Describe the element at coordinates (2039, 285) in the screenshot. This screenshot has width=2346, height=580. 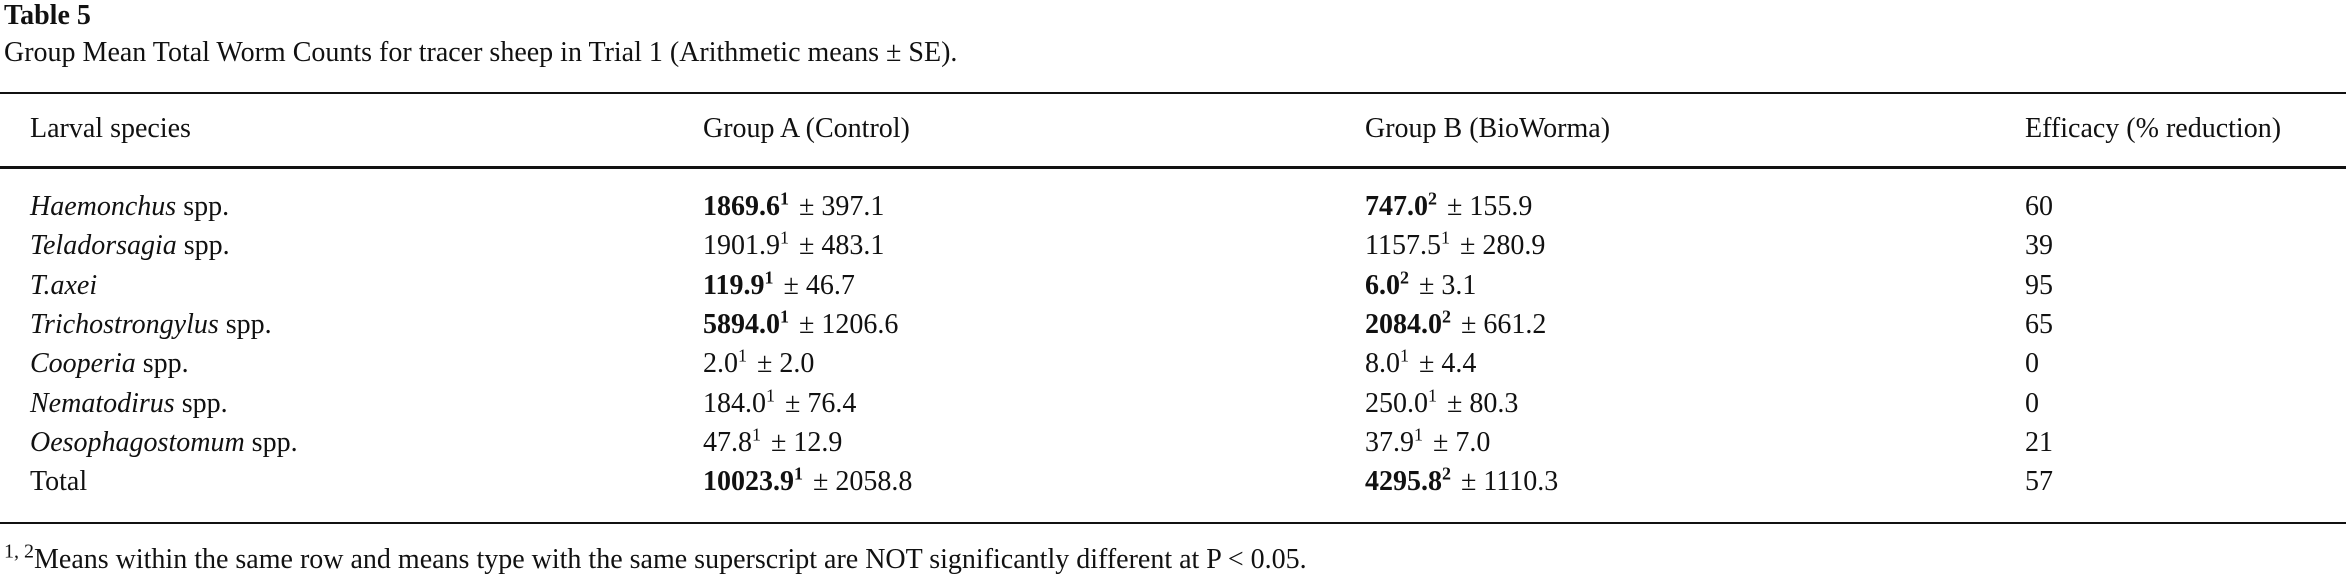
I see `efficacy-cell: 95` at that location.